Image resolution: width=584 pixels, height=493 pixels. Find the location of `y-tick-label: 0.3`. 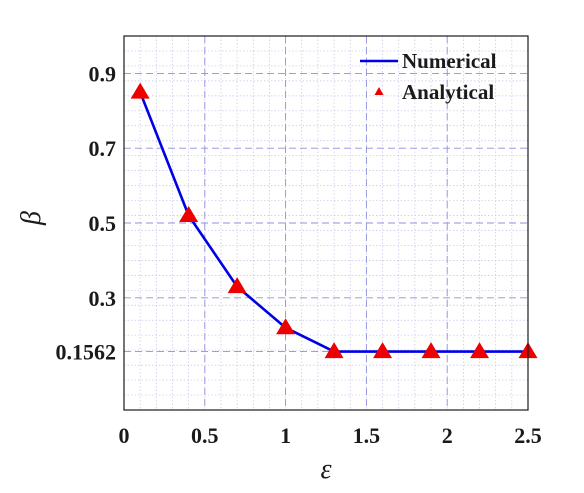

y-tick-label: 0.3 is located at coordinates (103, 298).